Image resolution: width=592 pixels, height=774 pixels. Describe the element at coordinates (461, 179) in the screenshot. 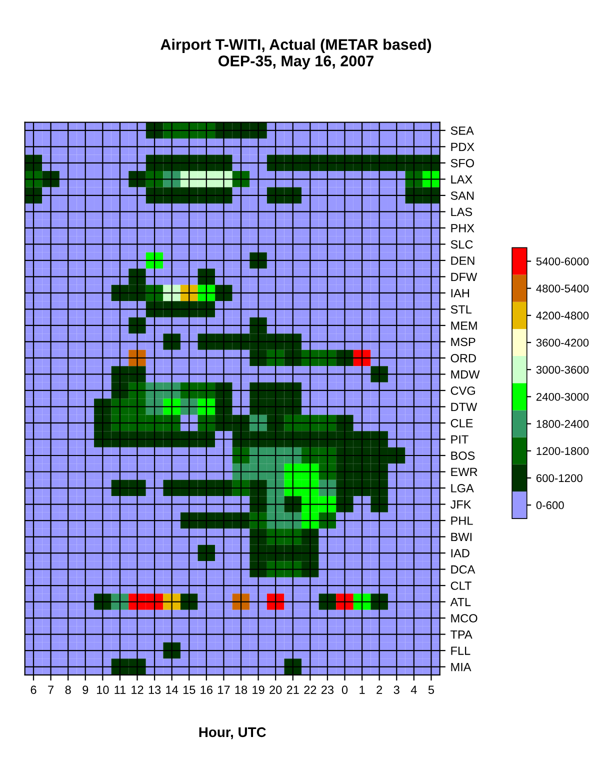

I see `y-tick-label: LAX` at that location.